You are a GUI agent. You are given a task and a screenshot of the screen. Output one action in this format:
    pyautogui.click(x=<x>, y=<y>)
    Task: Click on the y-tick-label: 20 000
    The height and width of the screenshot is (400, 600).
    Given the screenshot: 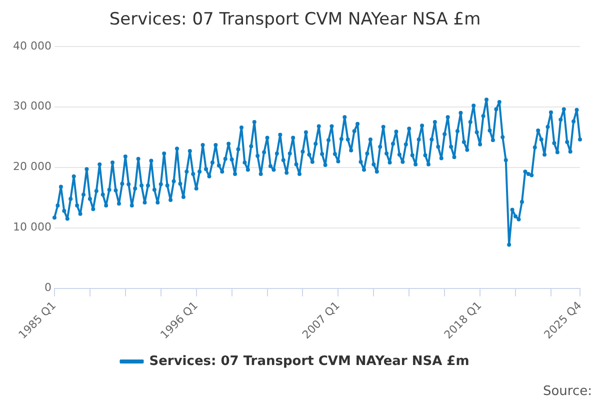 What is the action you would take?
    pyautogui.click(x=32, y=167)
    